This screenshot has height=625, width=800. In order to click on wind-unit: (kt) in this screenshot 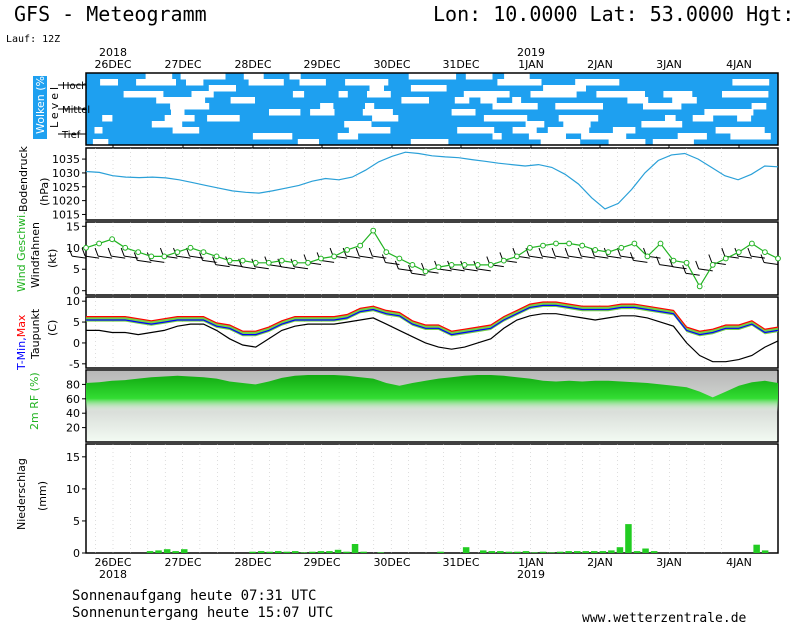, I will do `click(52, 258)`.